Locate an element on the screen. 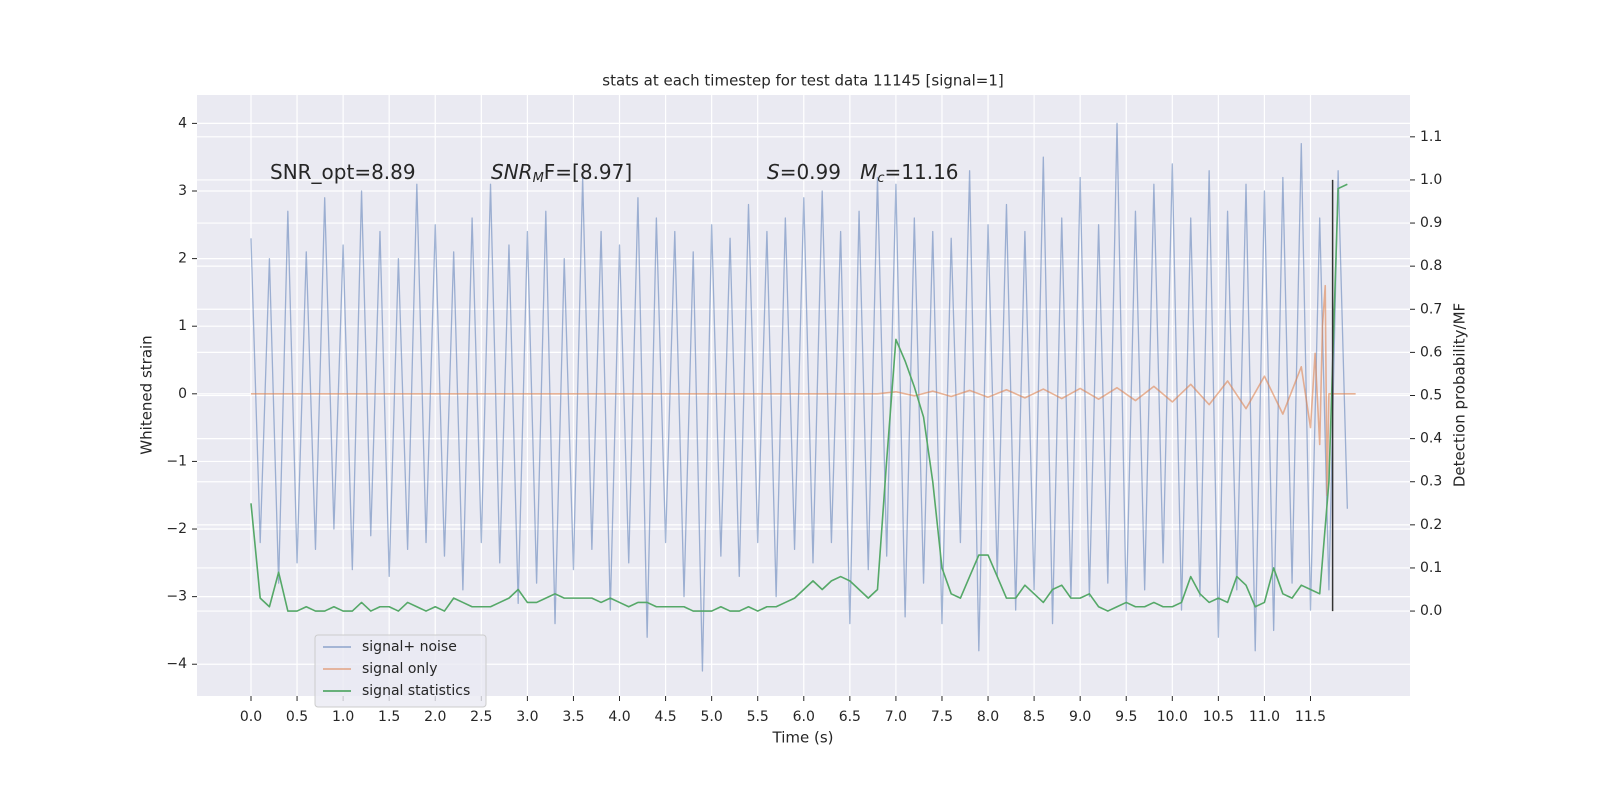  legend-label: signal only is located at coordinates (399, 669).